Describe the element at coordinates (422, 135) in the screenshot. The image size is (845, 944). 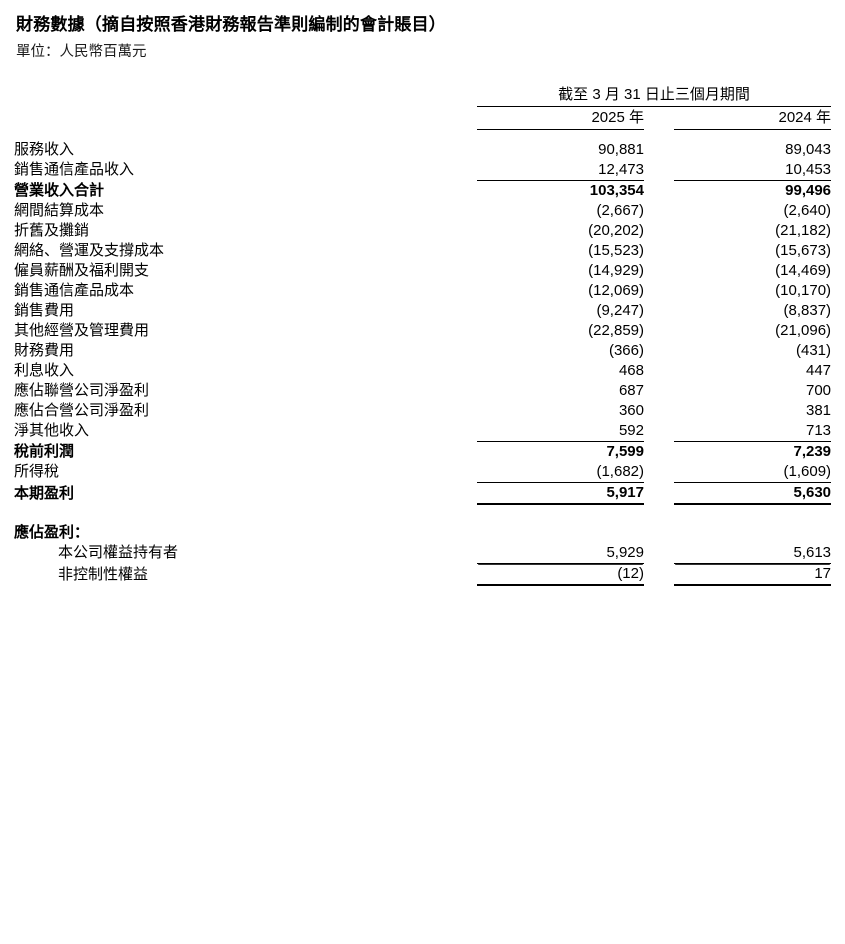
I see `header-spacer-cell` at that location.